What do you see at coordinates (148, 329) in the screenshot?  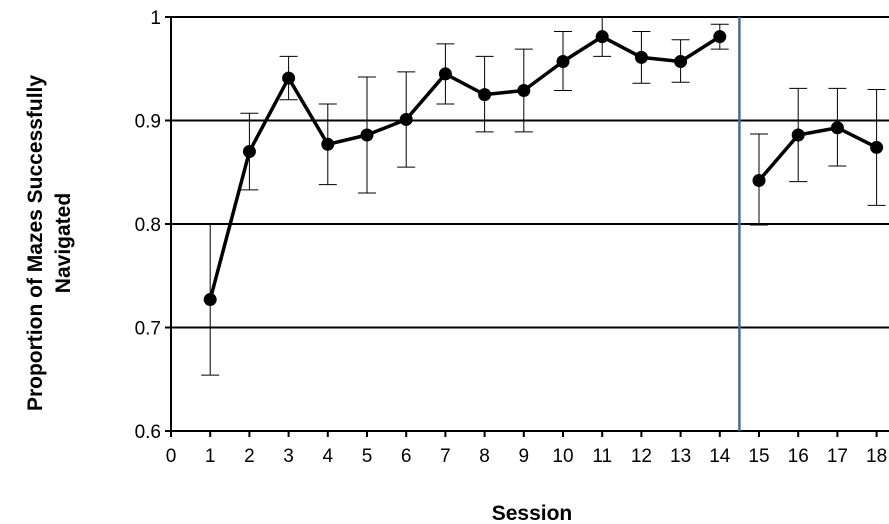 I see `y-tick-label-1: 0.7` at bounding box center [148, 329].